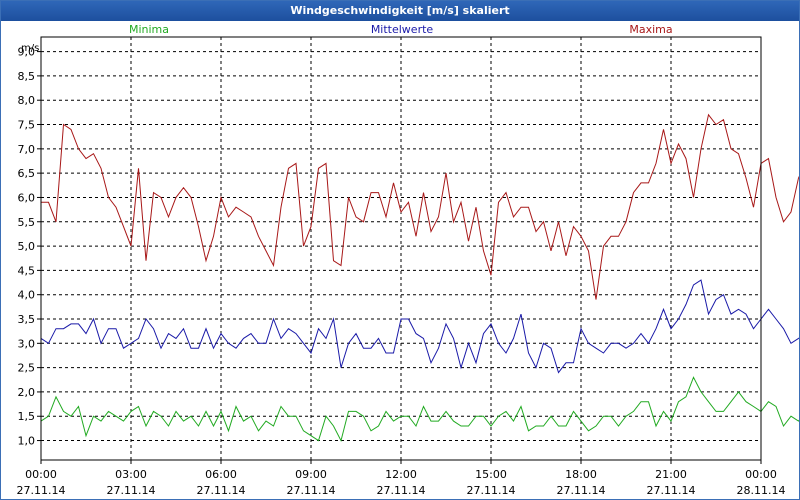 The image size is (800, 500). What do you see at coordinates (311, 474) in the screenshot?
I see `x-tick-time: 09:00` at bounding box center [311, 474].